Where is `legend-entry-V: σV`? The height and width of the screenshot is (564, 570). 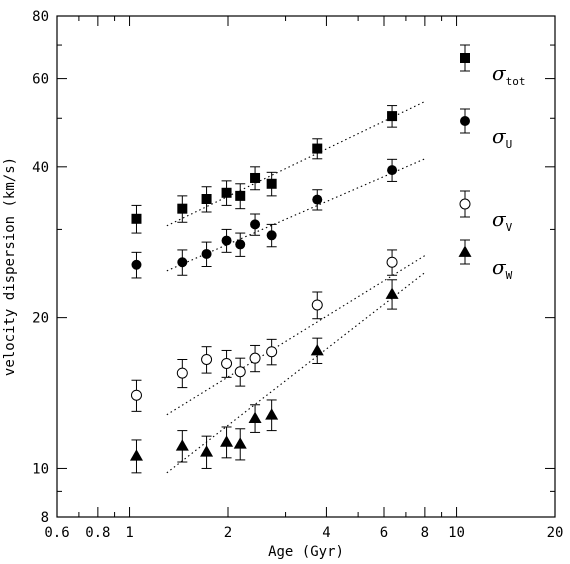
legend-entry-V: σV is located at coordinates (486, 212).